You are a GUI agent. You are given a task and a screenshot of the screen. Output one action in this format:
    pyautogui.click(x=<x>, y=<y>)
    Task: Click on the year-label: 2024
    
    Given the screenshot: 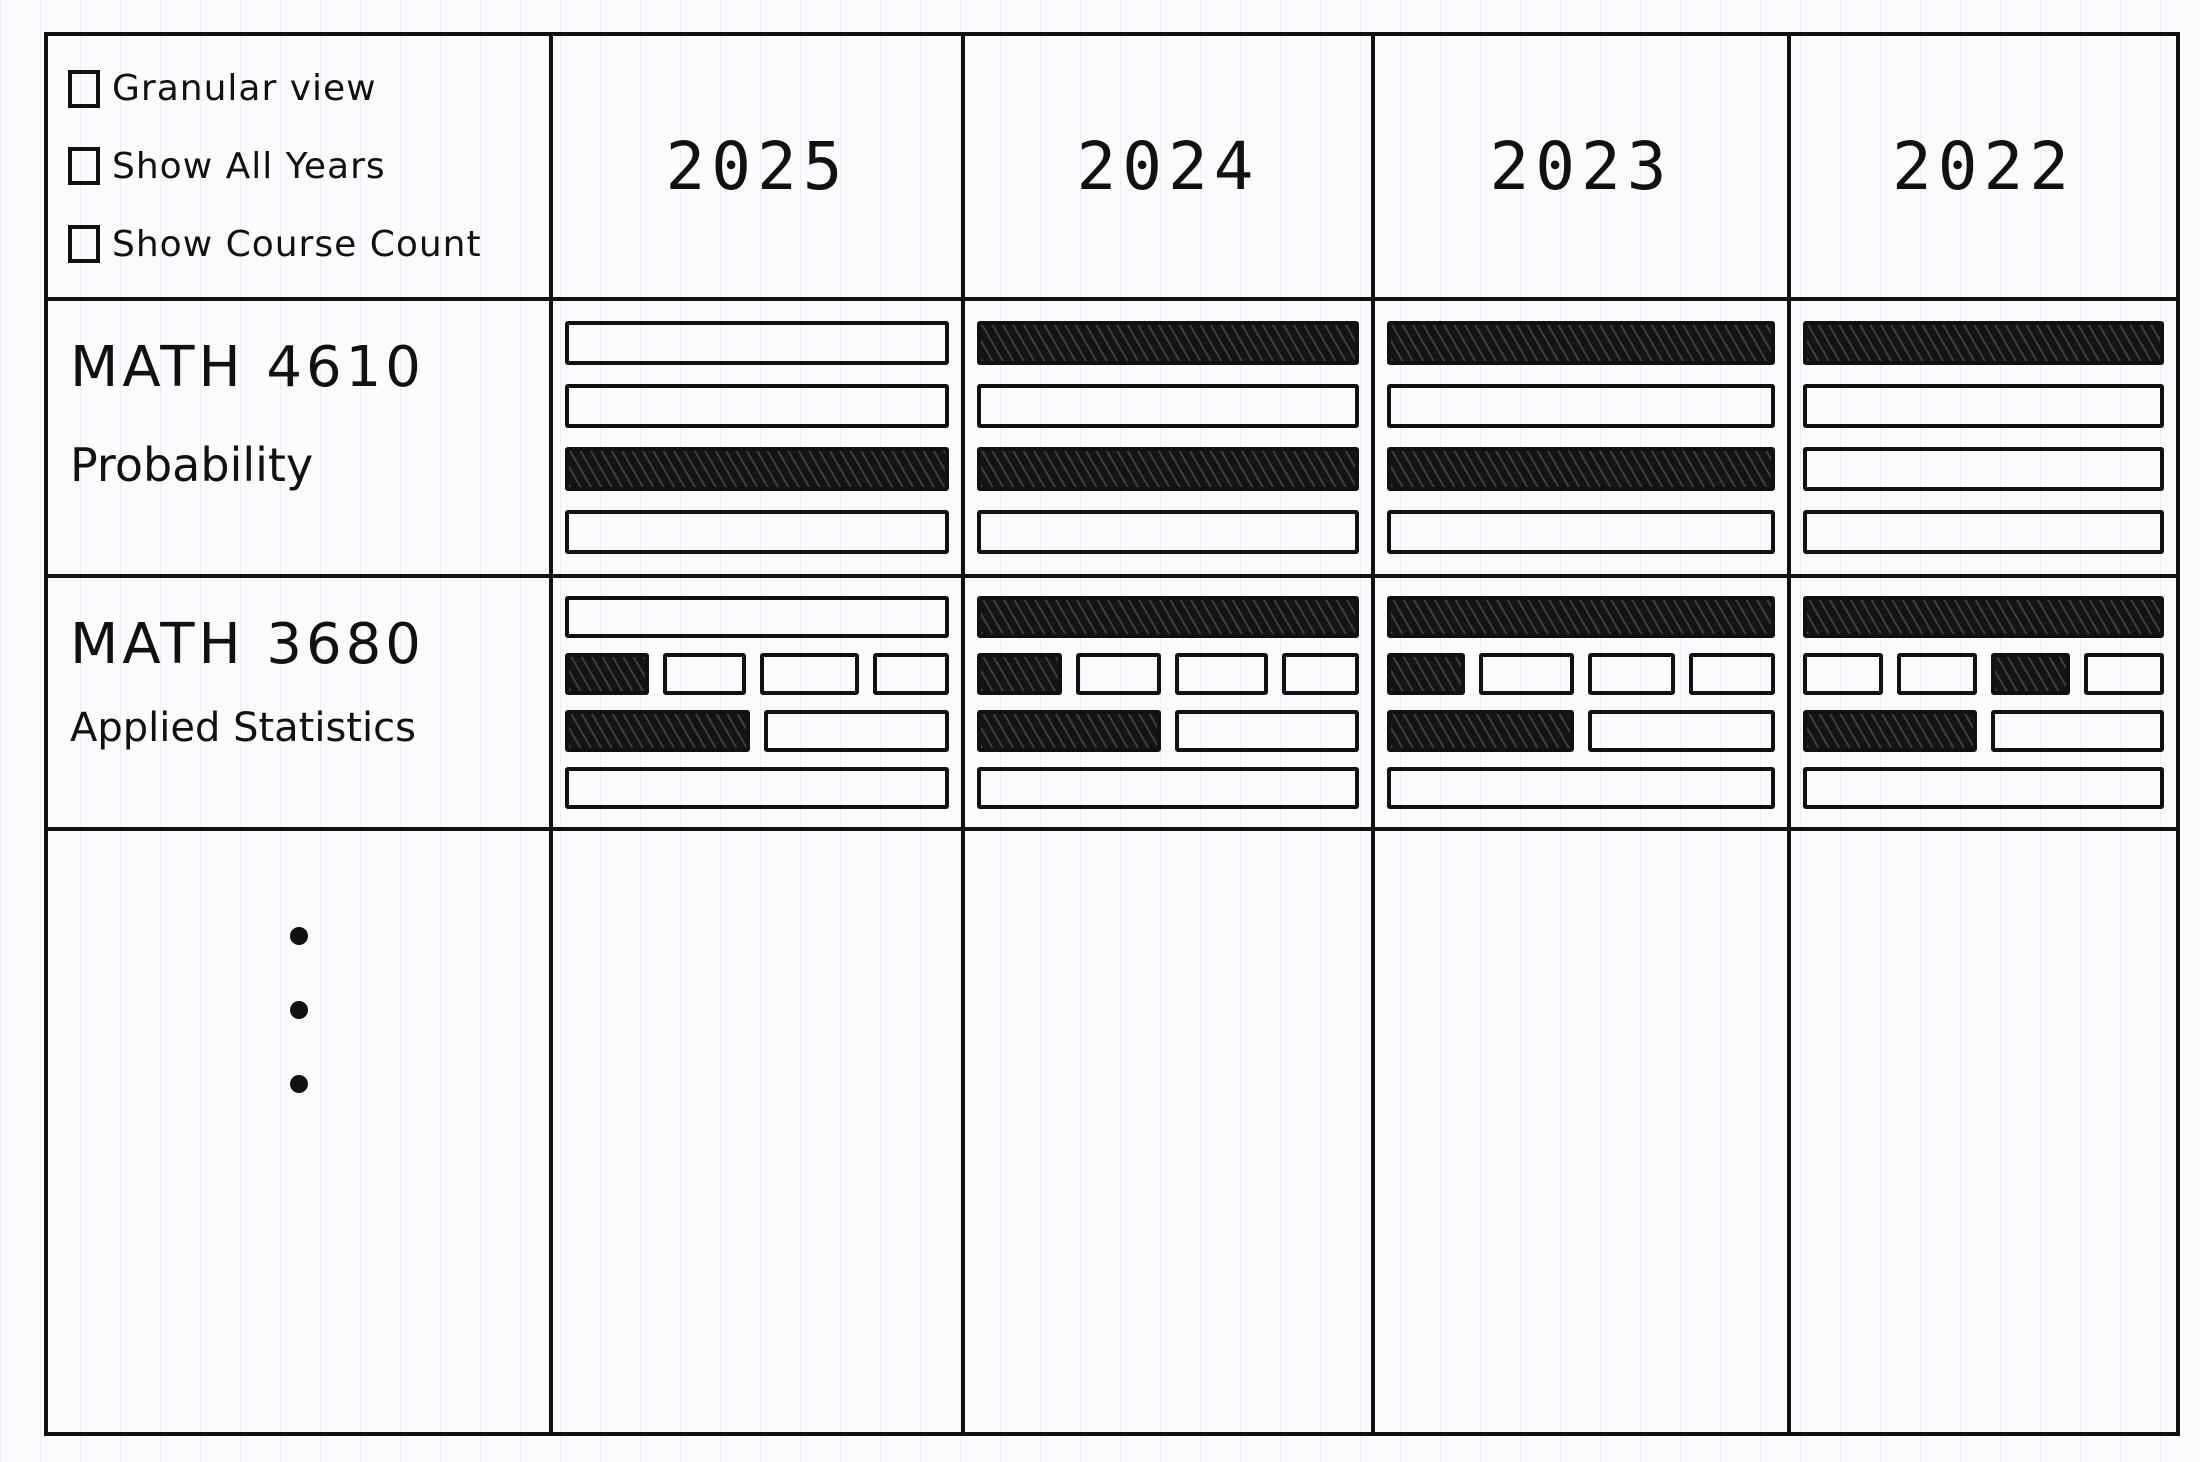 What is the action you would take?
    pyautogui.click(x=1168, y=166)
    